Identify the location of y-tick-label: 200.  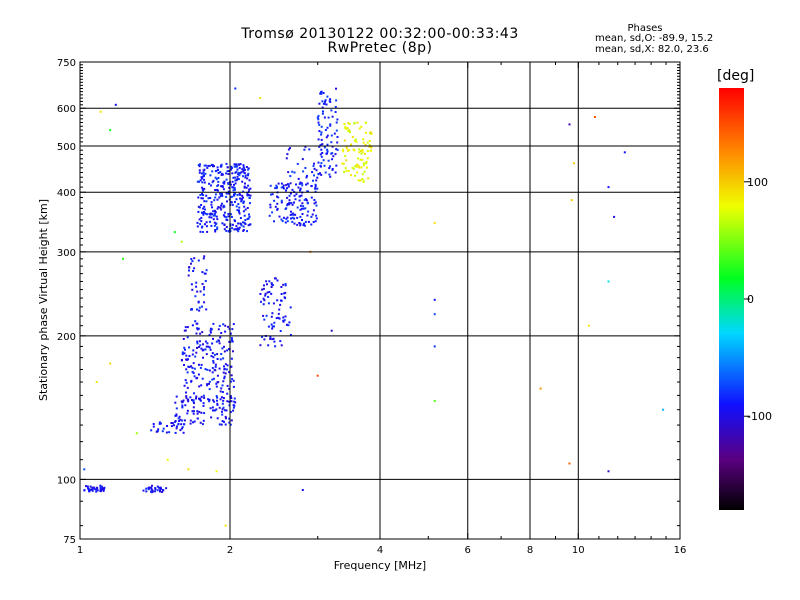
(66, 337).